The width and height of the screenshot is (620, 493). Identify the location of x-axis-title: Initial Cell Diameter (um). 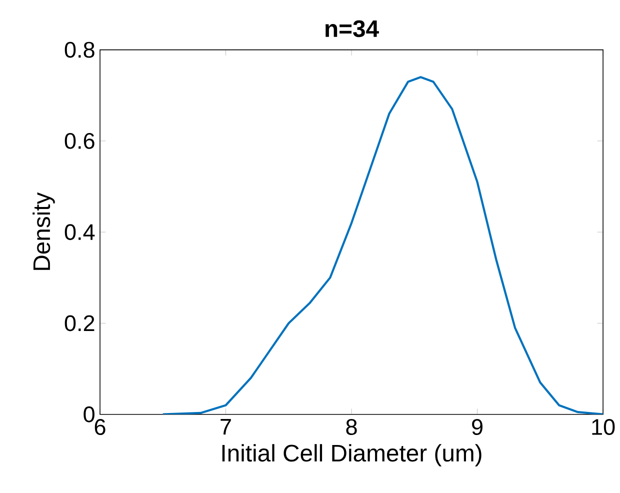
(352, 455).